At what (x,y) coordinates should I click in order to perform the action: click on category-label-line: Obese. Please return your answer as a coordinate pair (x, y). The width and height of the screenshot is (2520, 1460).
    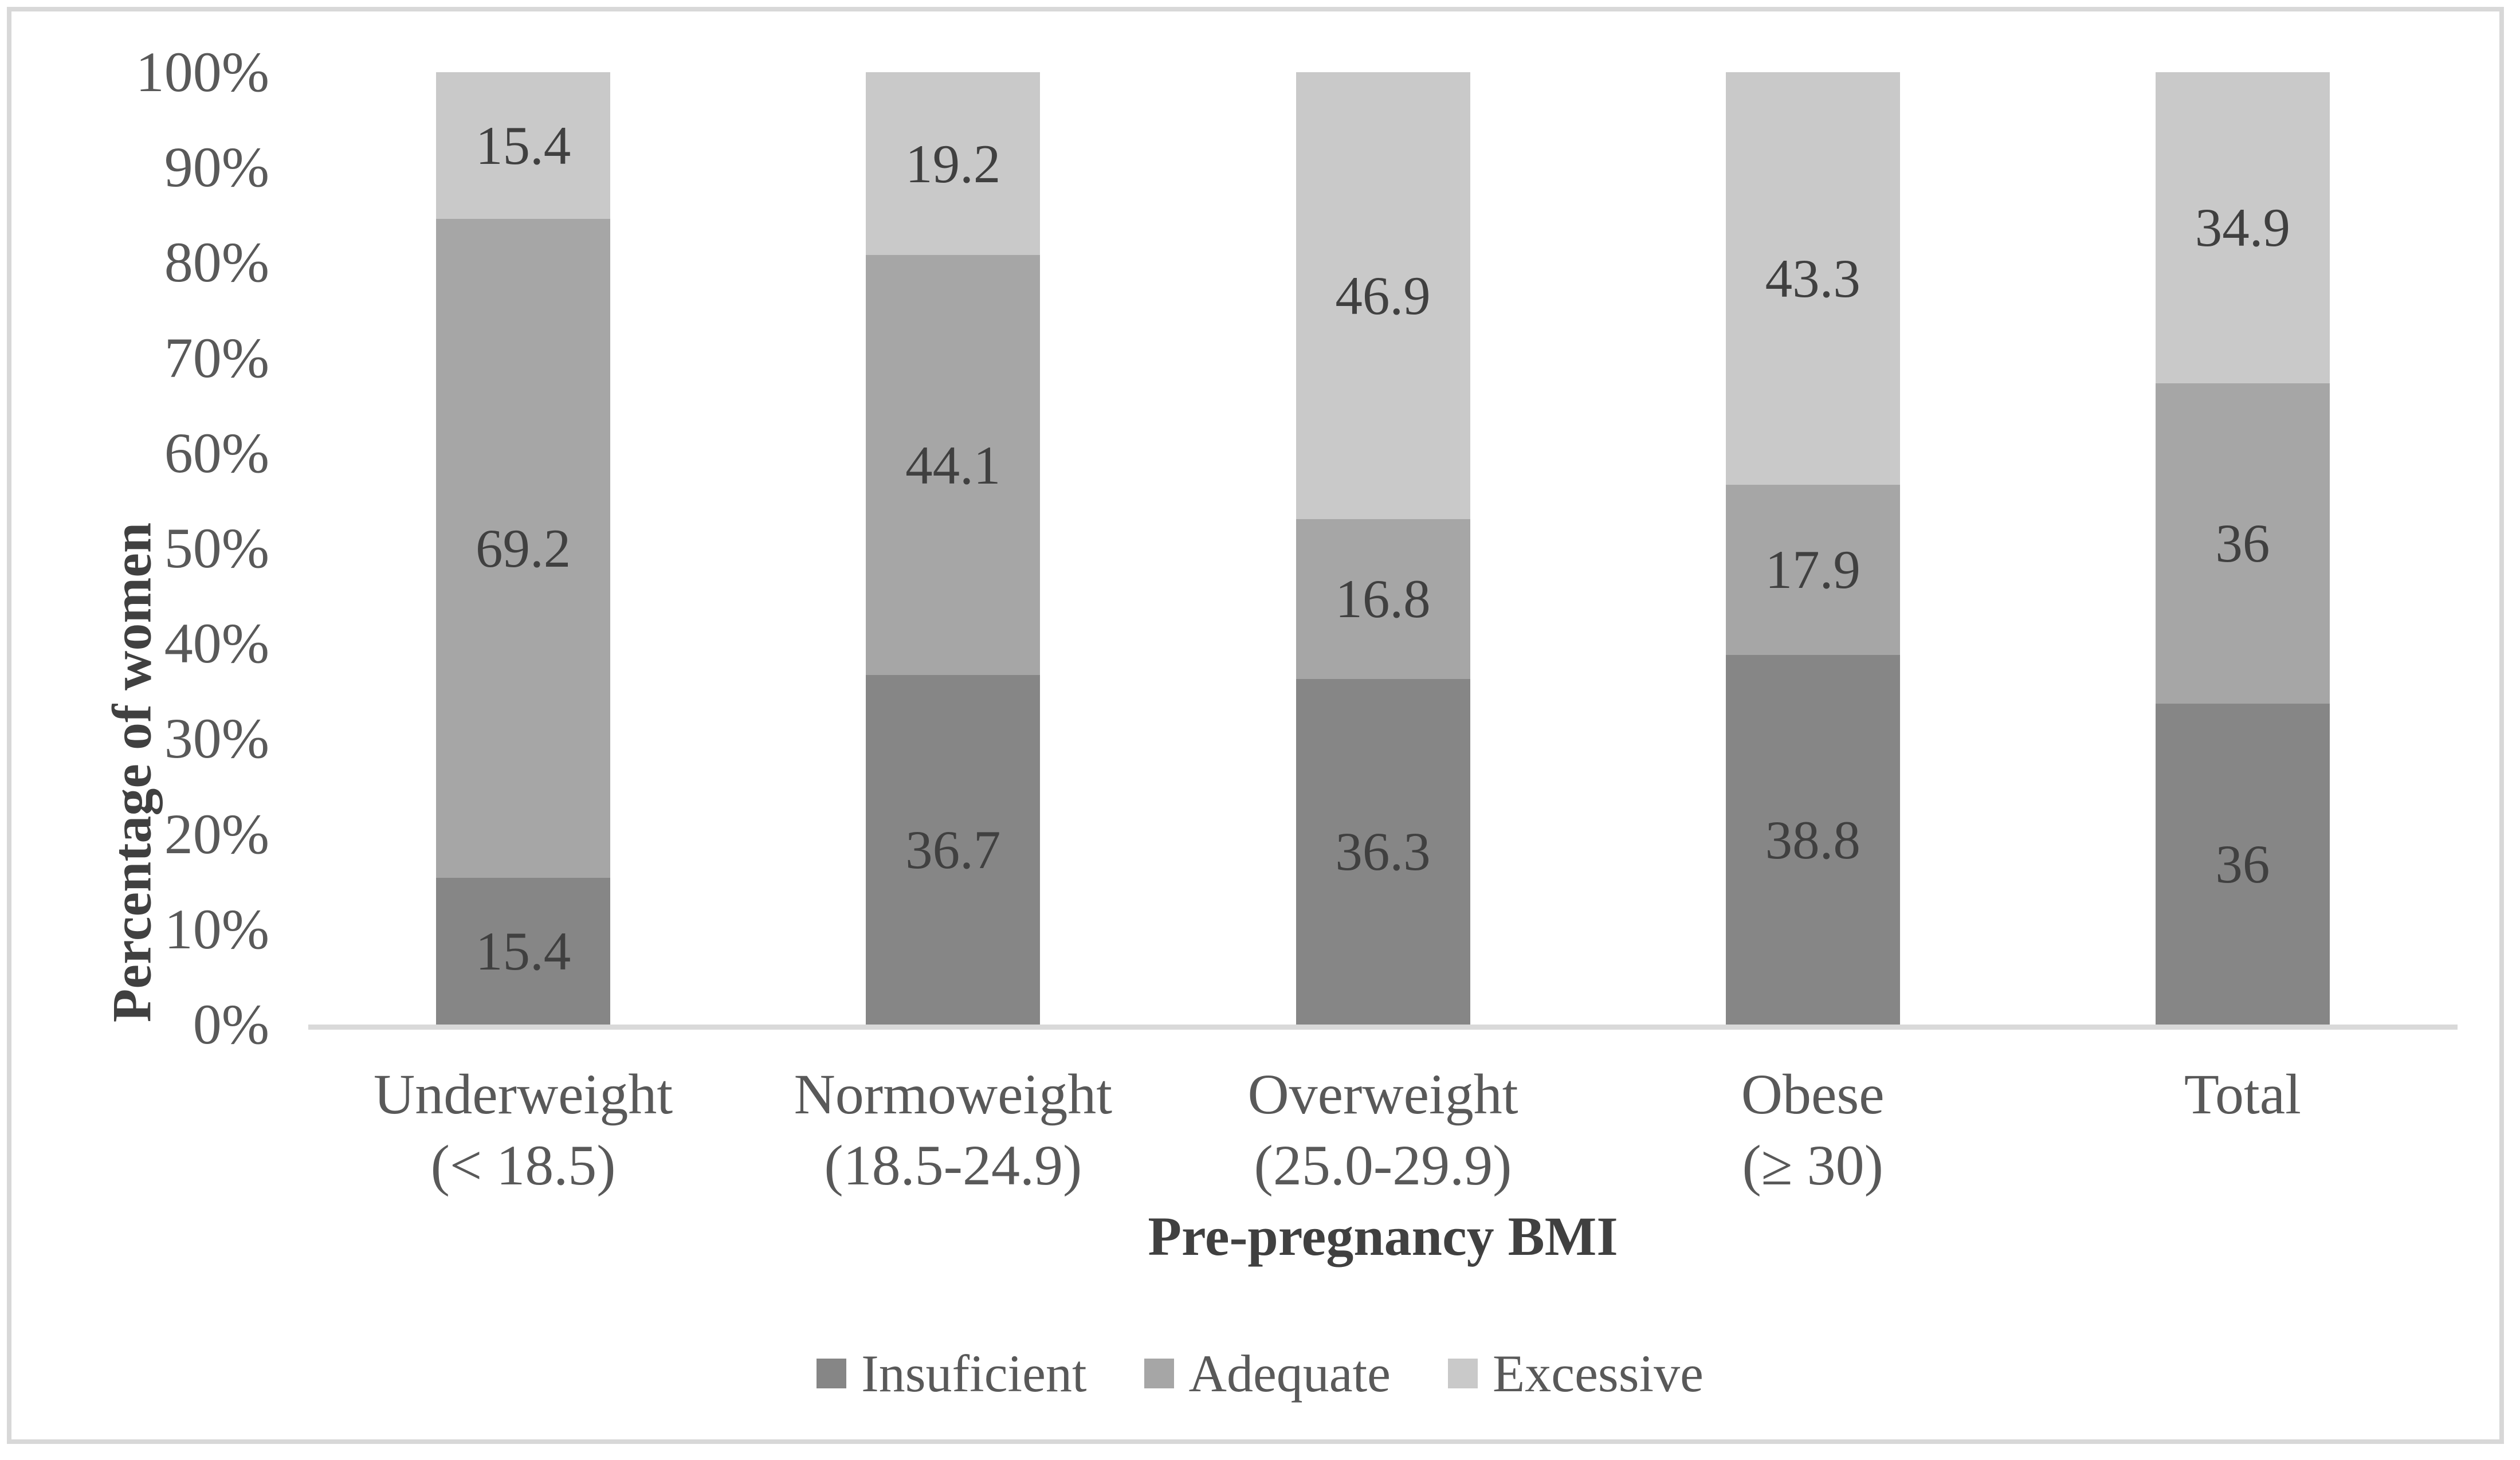
    Looking at the image, I should click on (1813, 1094).